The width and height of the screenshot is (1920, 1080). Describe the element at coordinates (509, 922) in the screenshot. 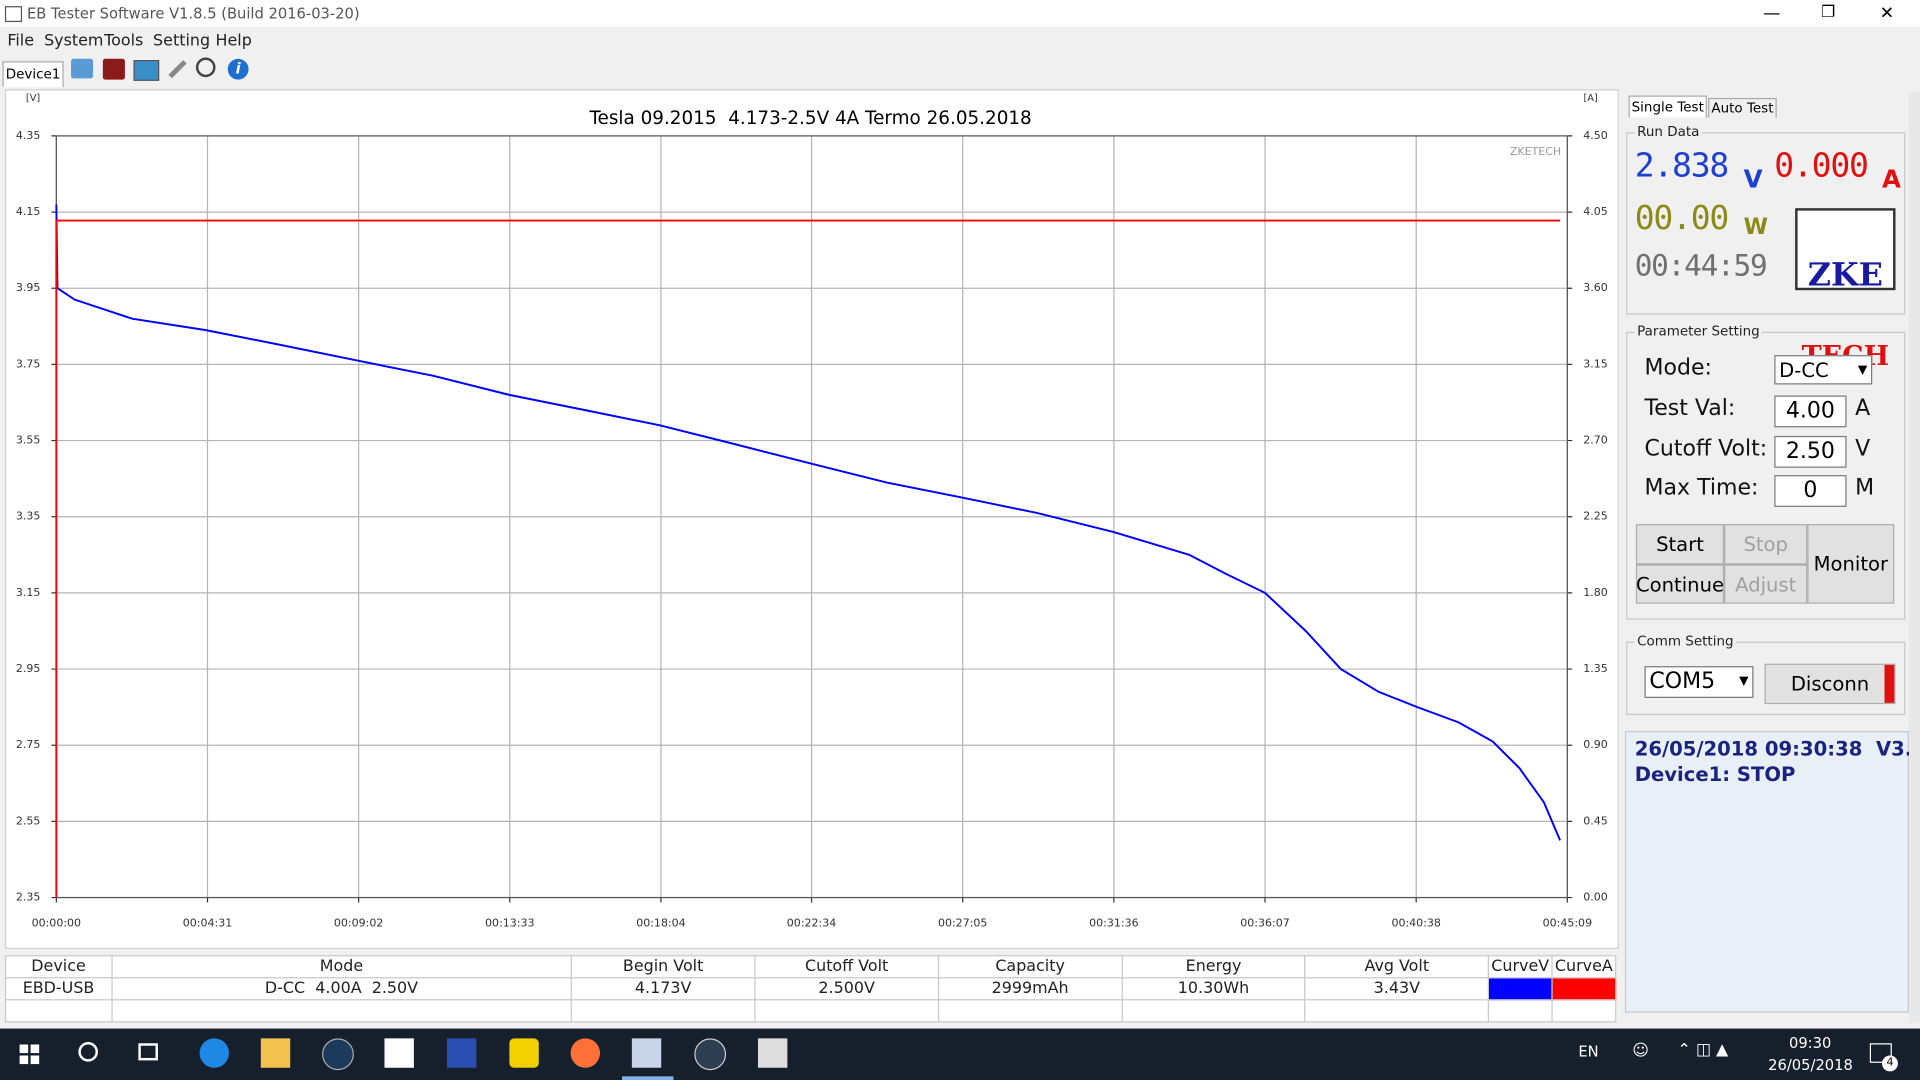

I see `x-tick-label: 00:13:33` at that location.